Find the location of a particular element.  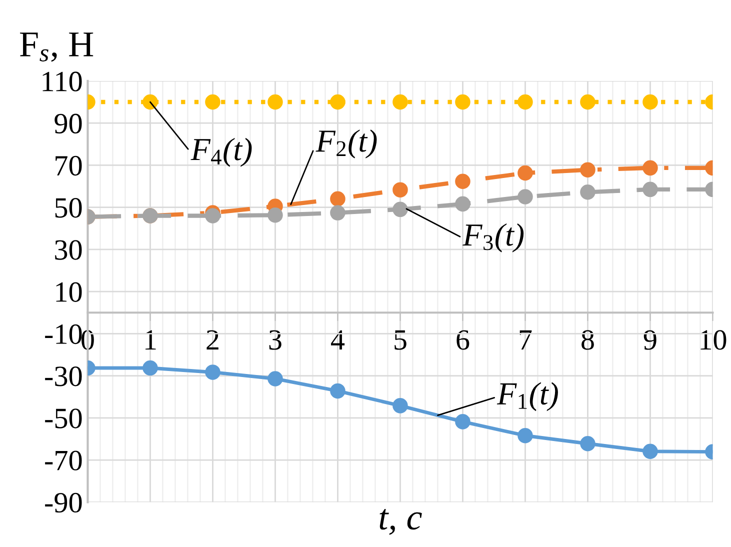

series-label: F$_{4}$(t) is located at coordinates (221, 152).